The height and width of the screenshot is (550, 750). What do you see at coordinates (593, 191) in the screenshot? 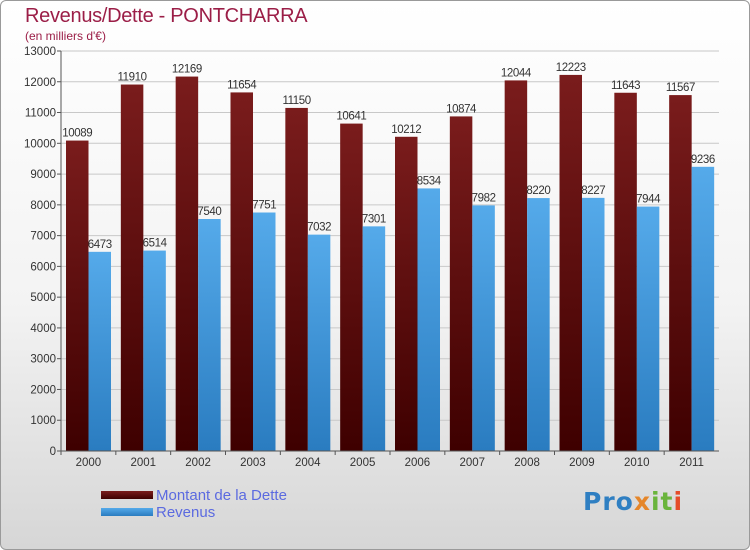
I see `data-label-revenus: 8227` at bounding box center [593, 191].